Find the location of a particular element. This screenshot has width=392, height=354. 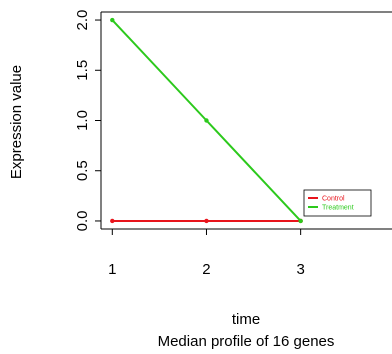

legend-label-control: Control is located at coordinates (333, 199).